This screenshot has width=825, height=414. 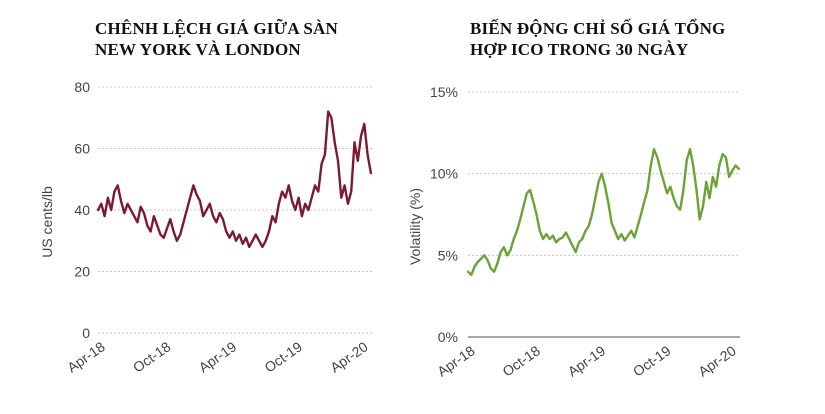 I want to click on y-tick-label: 0%, so click(x=448, y=337).